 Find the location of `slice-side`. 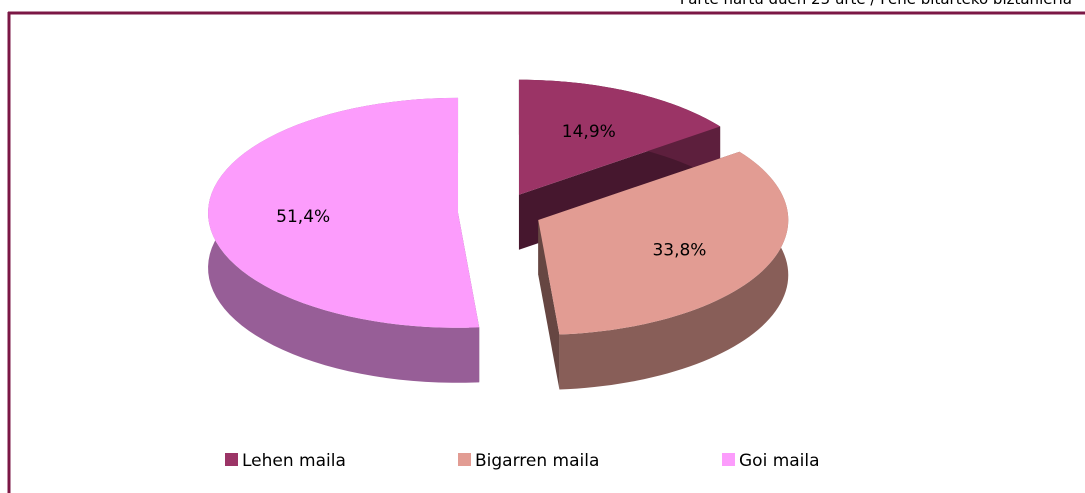

slice-side is located at coordinates (674, 270).